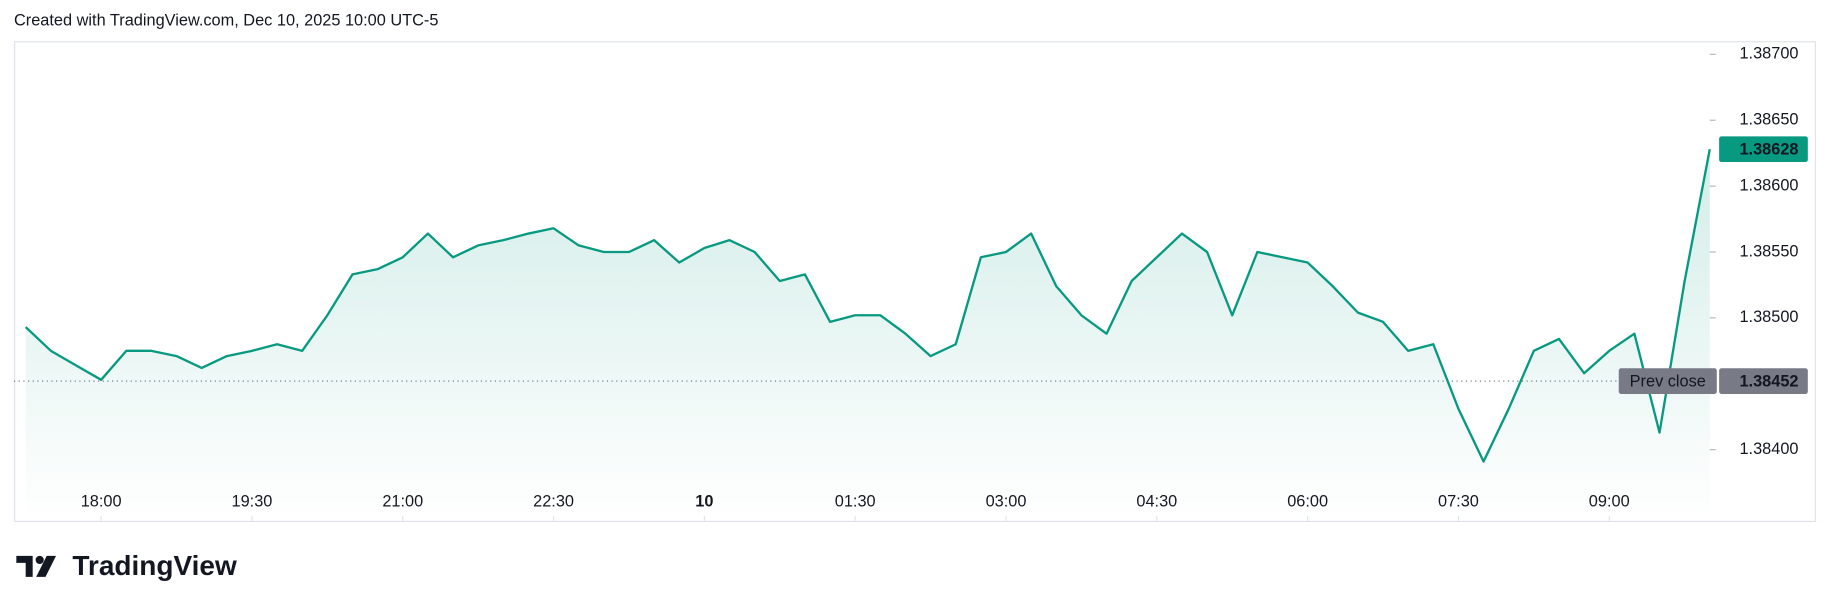  What do you see at coordinates (36, 566) in the screenshot?
I see `logo` at bounding box center [36, 566].